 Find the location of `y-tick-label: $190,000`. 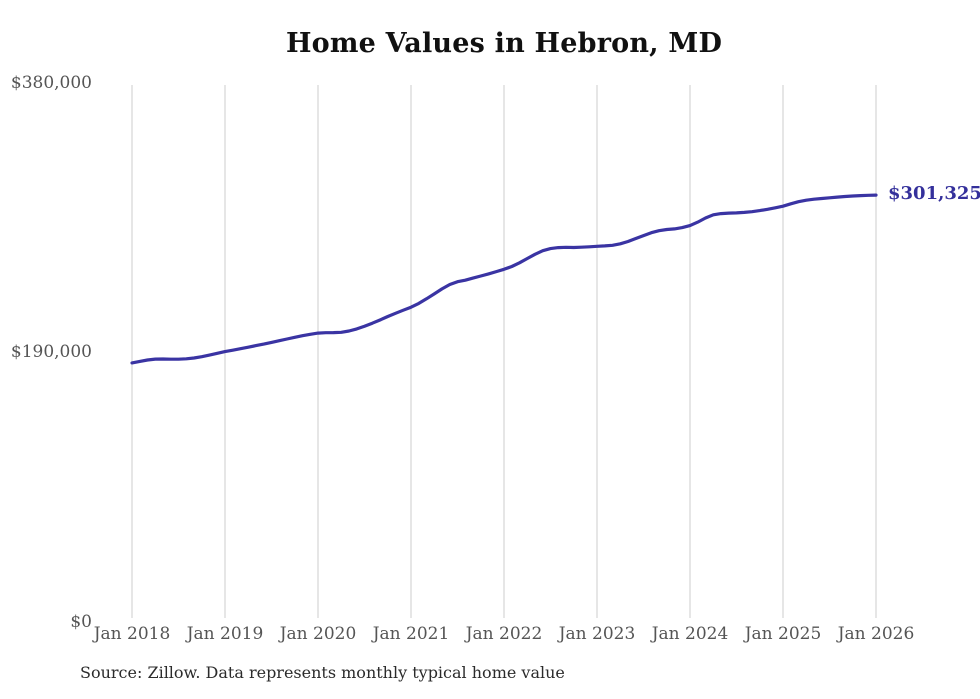

y-tick-label: $190,000 is located at coordinates (51, 352).